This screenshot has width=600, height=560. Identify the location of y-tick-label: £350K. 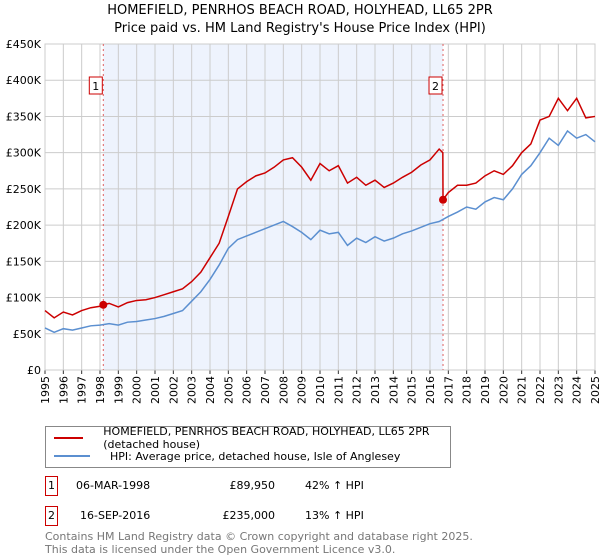
(24, 116).